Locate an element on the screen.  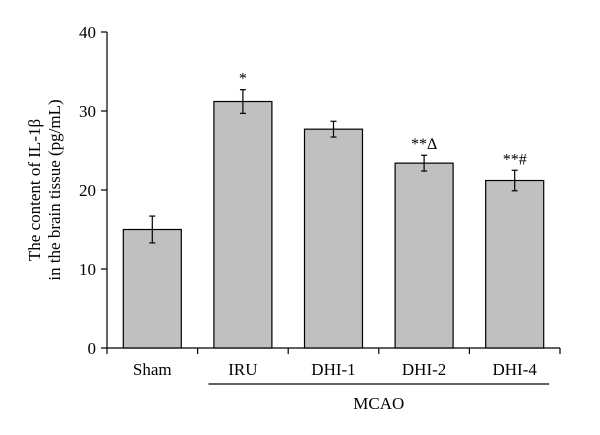
y-axis-title-line-2: in the brain tissue (pg/mL) is located at coordinates (54, 189).